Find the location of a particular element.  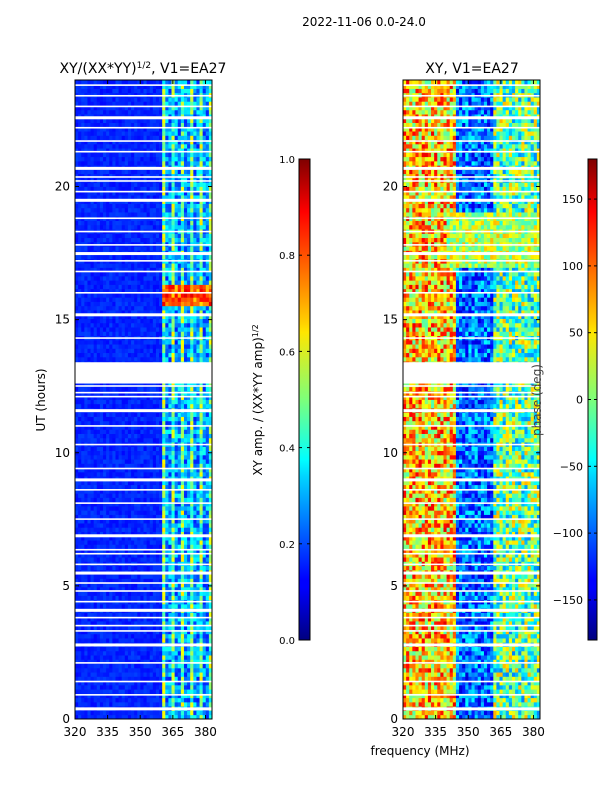

colorbar-tick-label: 0.8 is located at coordinates (287, 256).